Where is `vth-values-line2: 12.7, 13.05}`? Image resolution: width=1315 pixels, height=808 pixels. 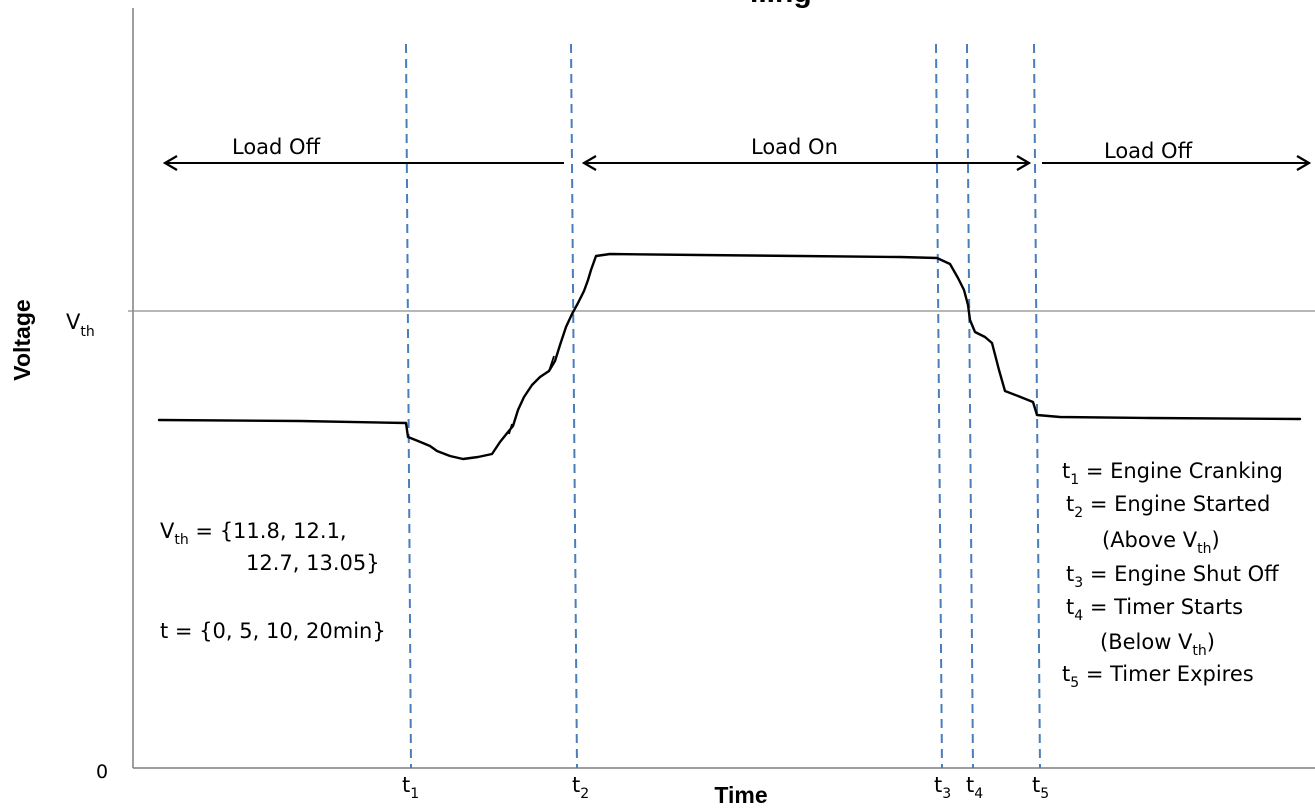
vth-values-line2: 12.7, 13.05} is located at coordinates (313, 563).